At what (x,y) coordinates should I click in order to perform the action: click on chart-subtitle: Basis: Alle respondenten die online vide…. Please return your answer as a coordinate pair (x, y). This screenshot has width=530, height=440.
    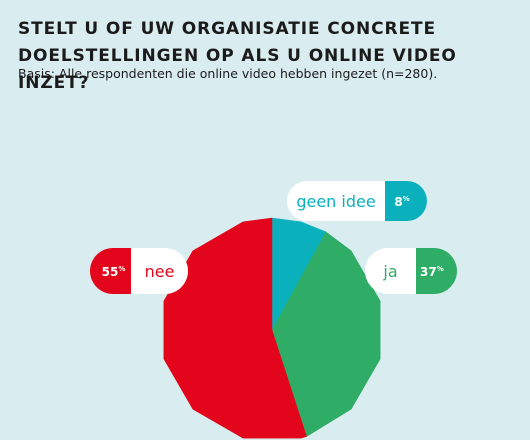
    Looking at the image, I should click on (228, 73).